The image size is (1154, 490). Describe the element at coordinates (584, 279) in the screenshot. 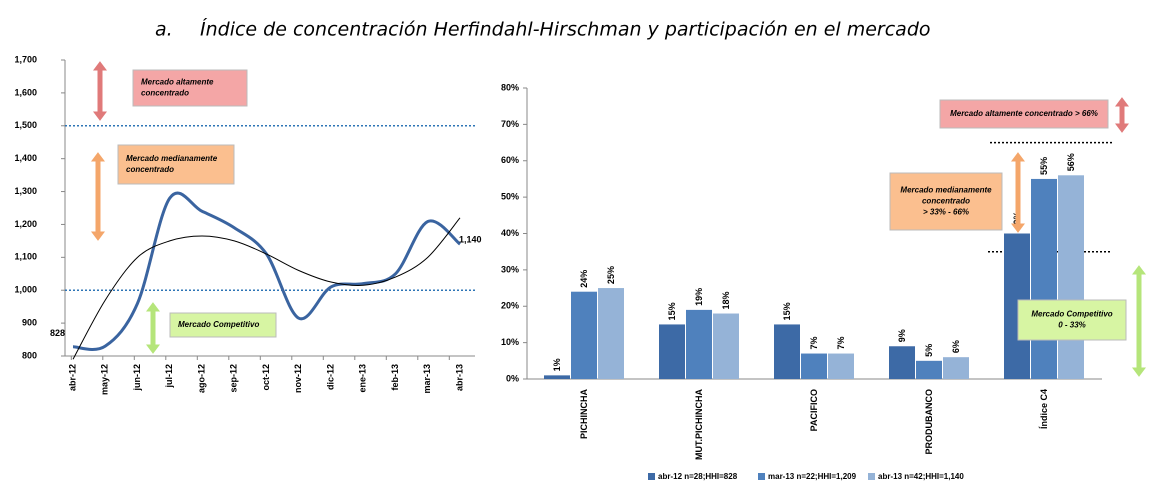

I see `data-label: 24%` at that location.